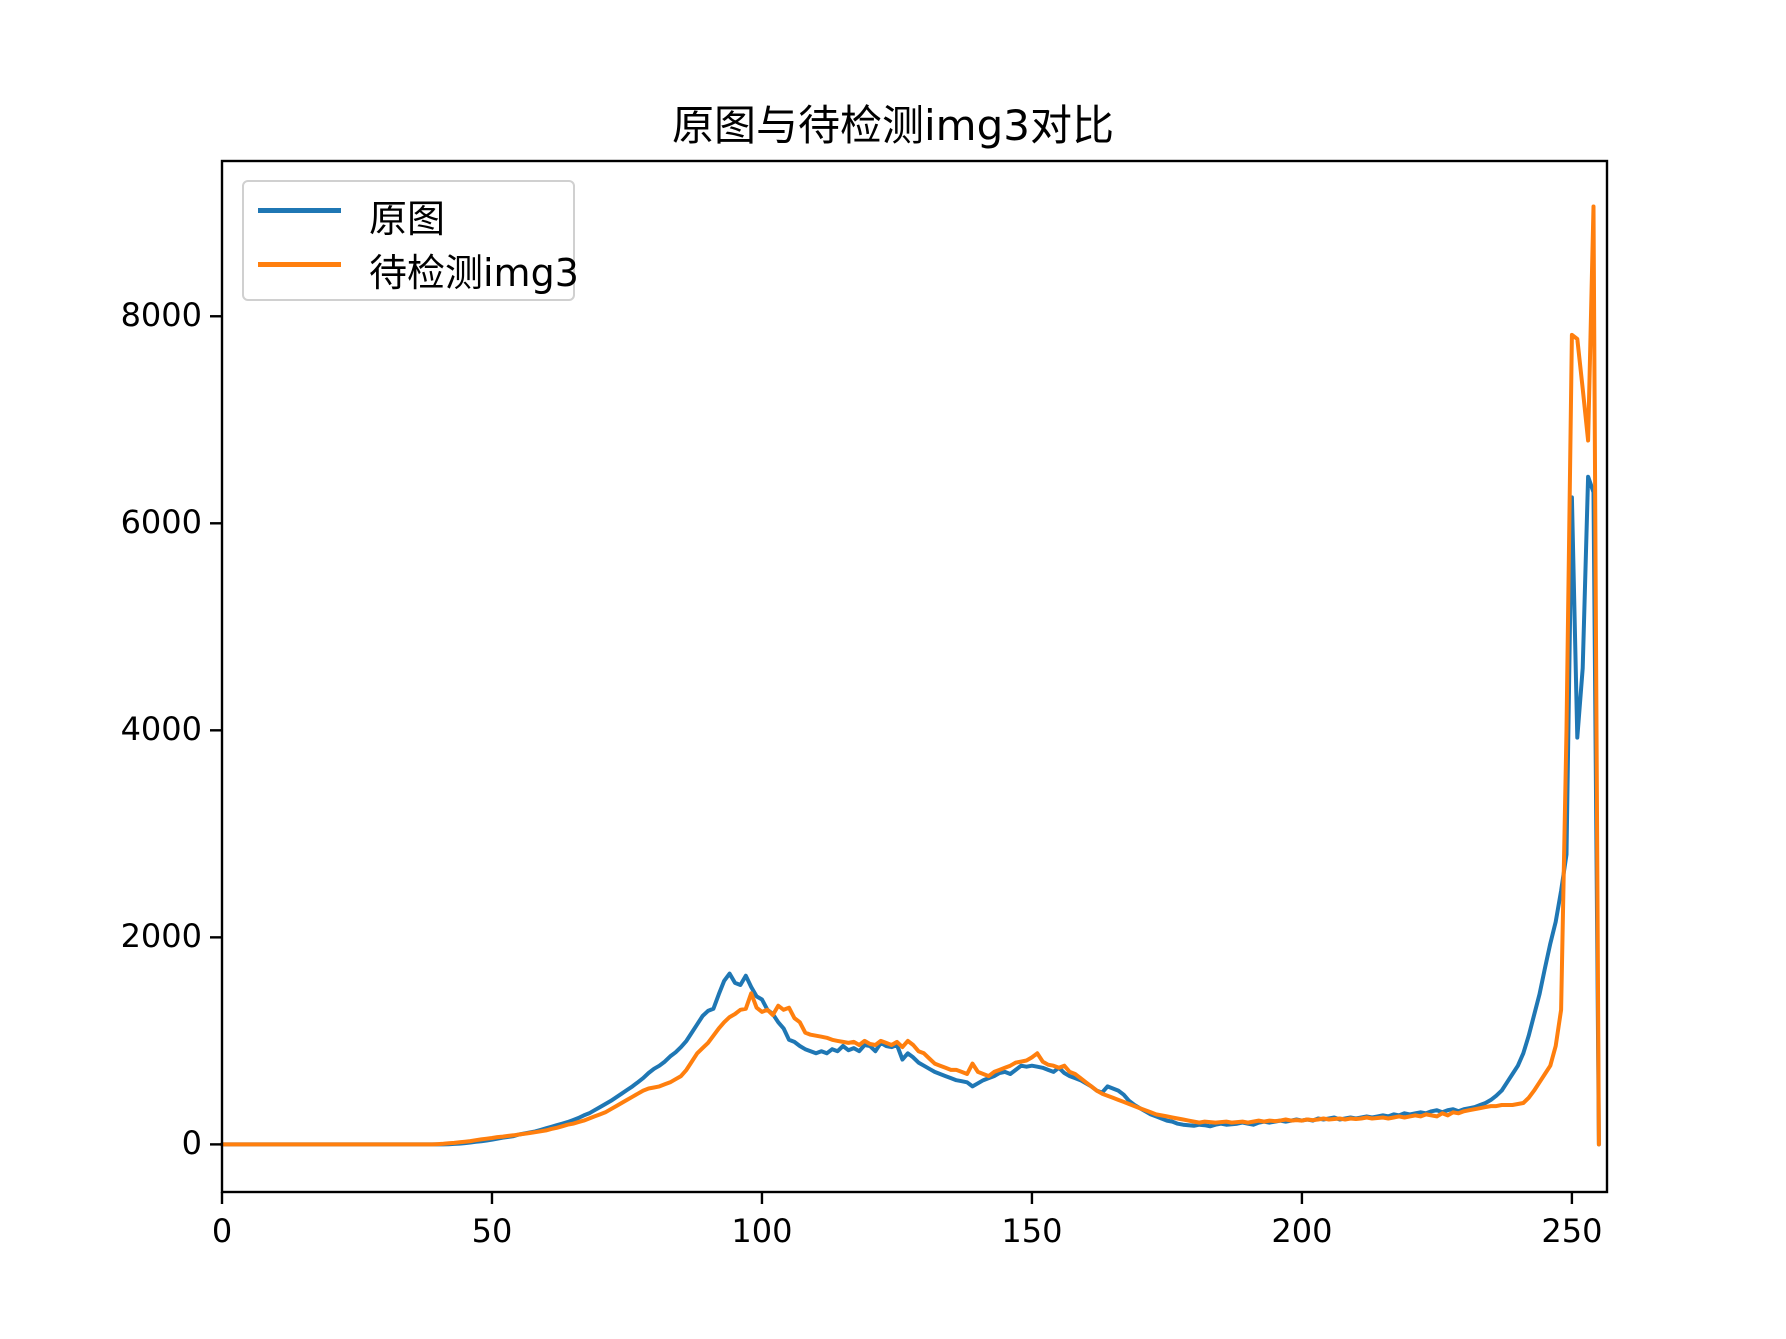  What do you see at coordinates (762, 1231) in the screenshot?
I see `x-tick-label: 100` at bounding box center [762, 1231].